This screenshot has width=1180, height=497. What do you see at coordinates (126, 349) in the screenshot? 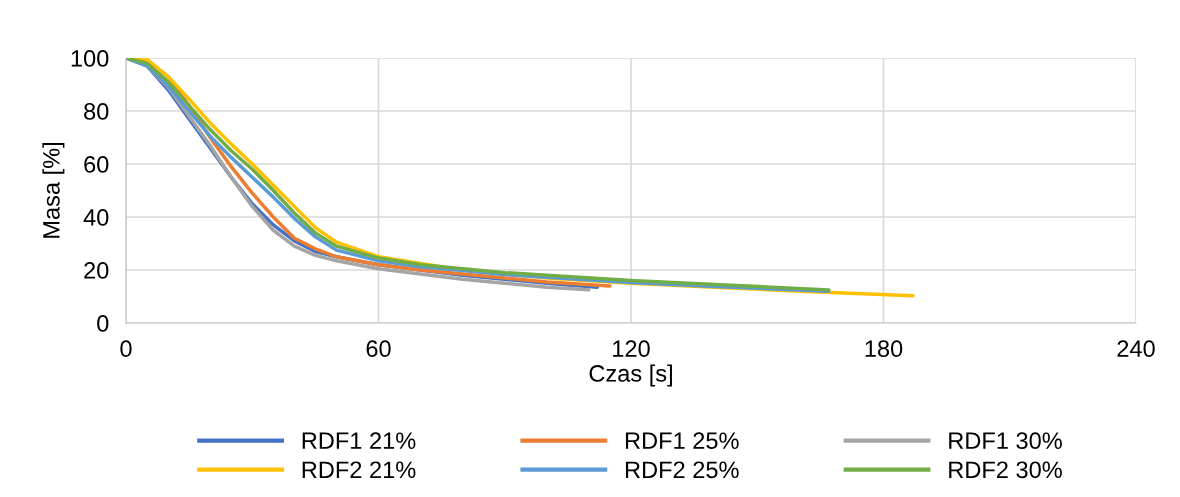
I see `x-tick-label: 0` at bounding box center [126, 349].